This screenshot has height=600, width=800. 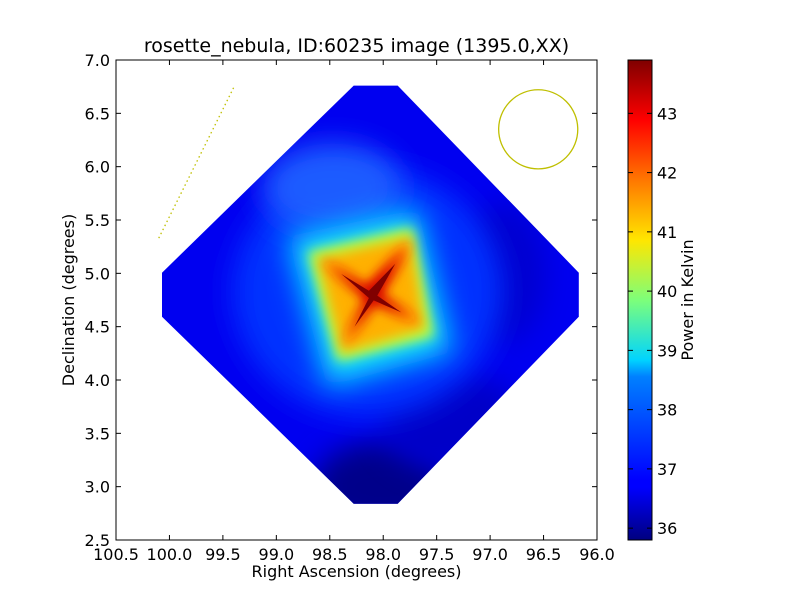 What do you see at coordinates (544, 554) in the screenshot?
I see `x-tick-label: 96.5` at bounding box center [544, 554].